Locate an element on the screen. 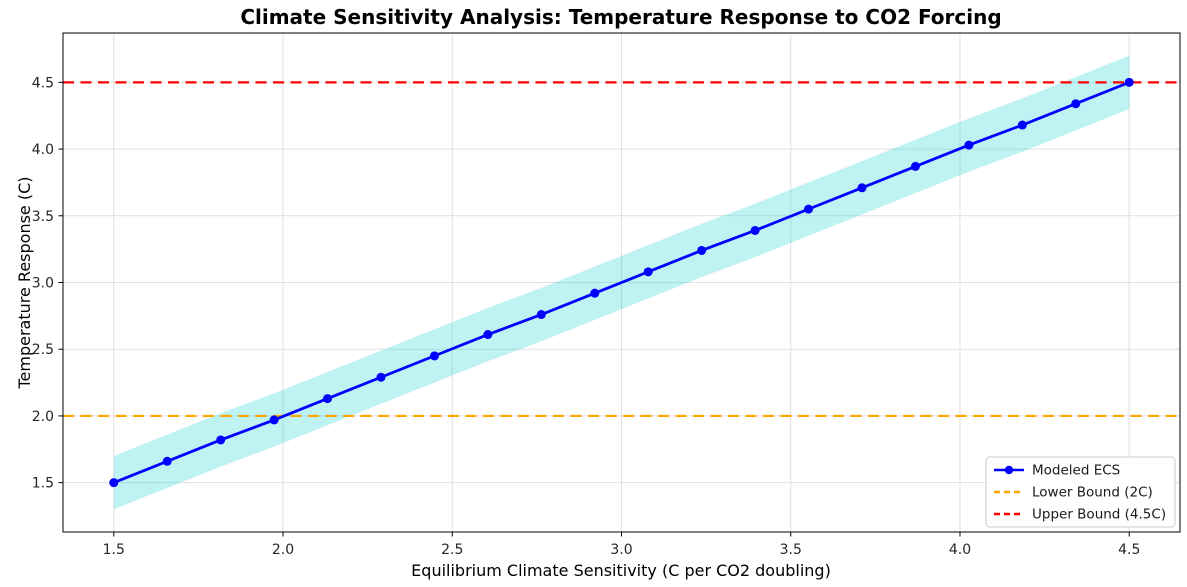 The width and height of the screenshot is (1187, 587). legend-label: Lower Bound (2C) is located at coordinates (1092, 493).